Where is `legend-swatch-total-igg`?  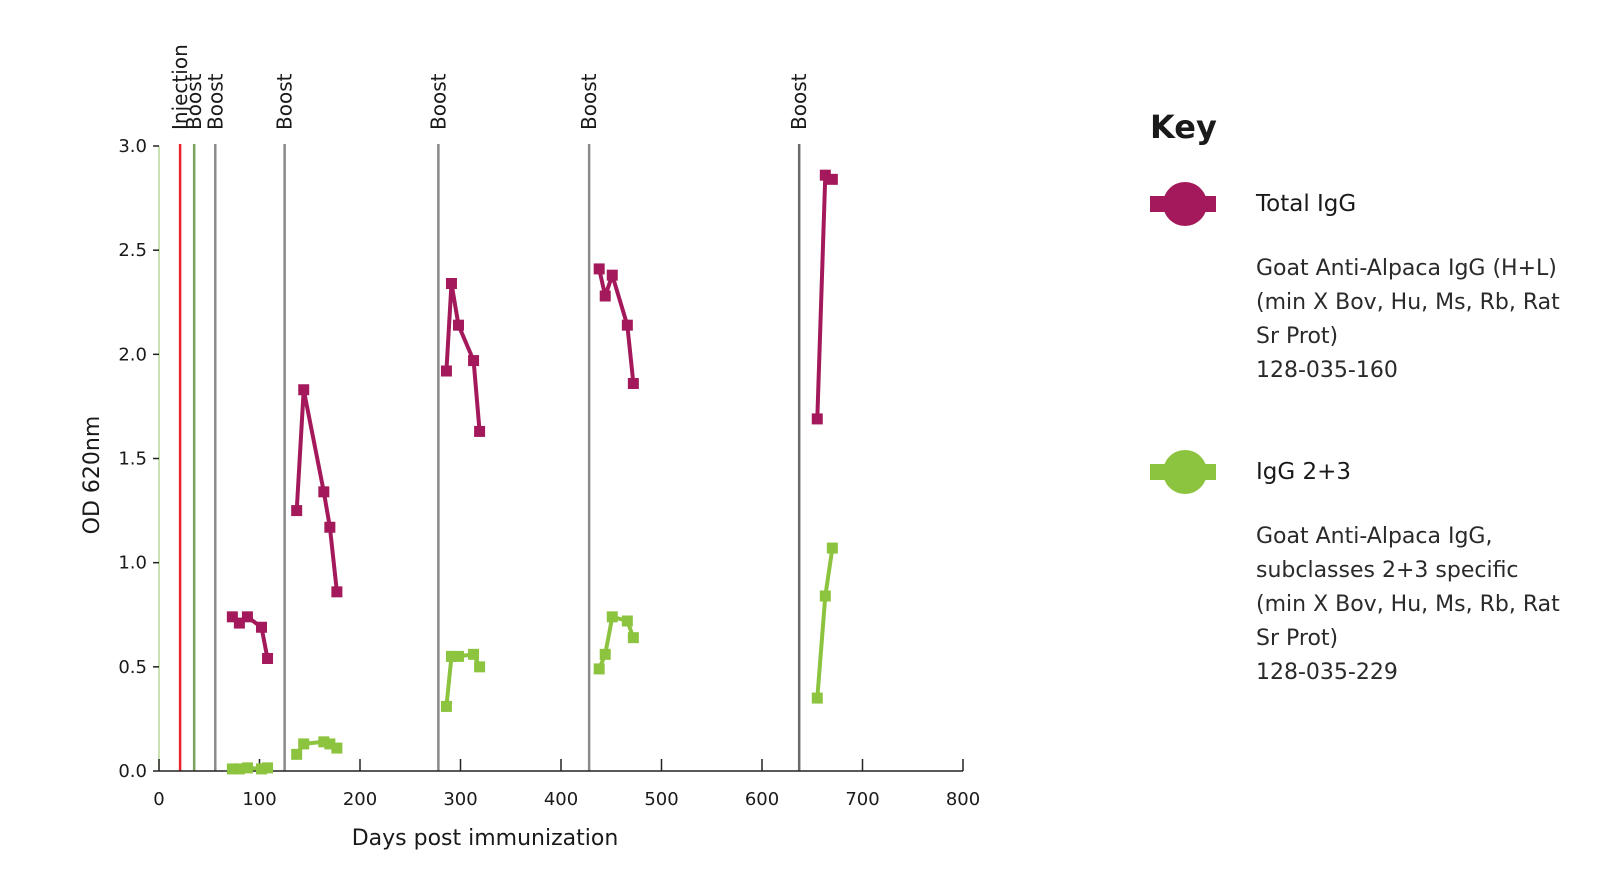 legend-swatch-total-igg is located at coordinates (1183, 204).